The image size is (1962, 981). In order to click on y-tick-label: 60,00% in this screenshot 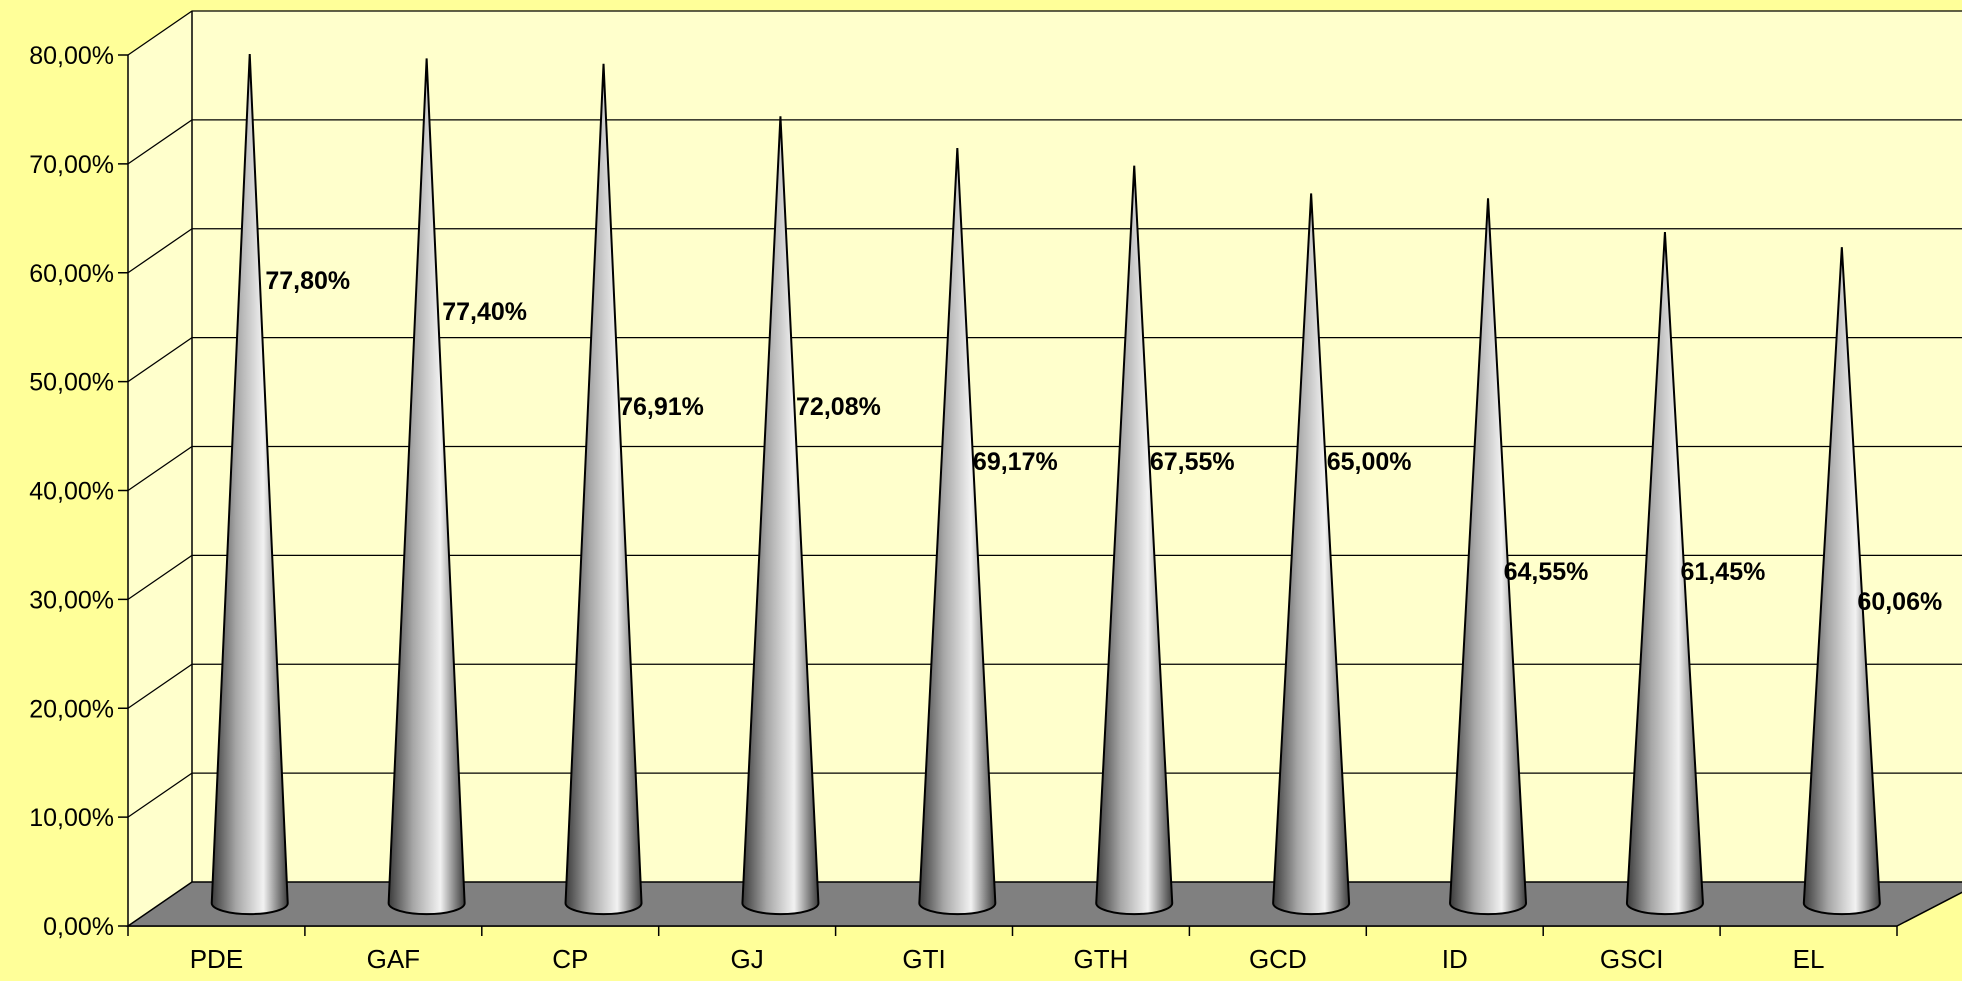, I will do `click(71, 274)`.